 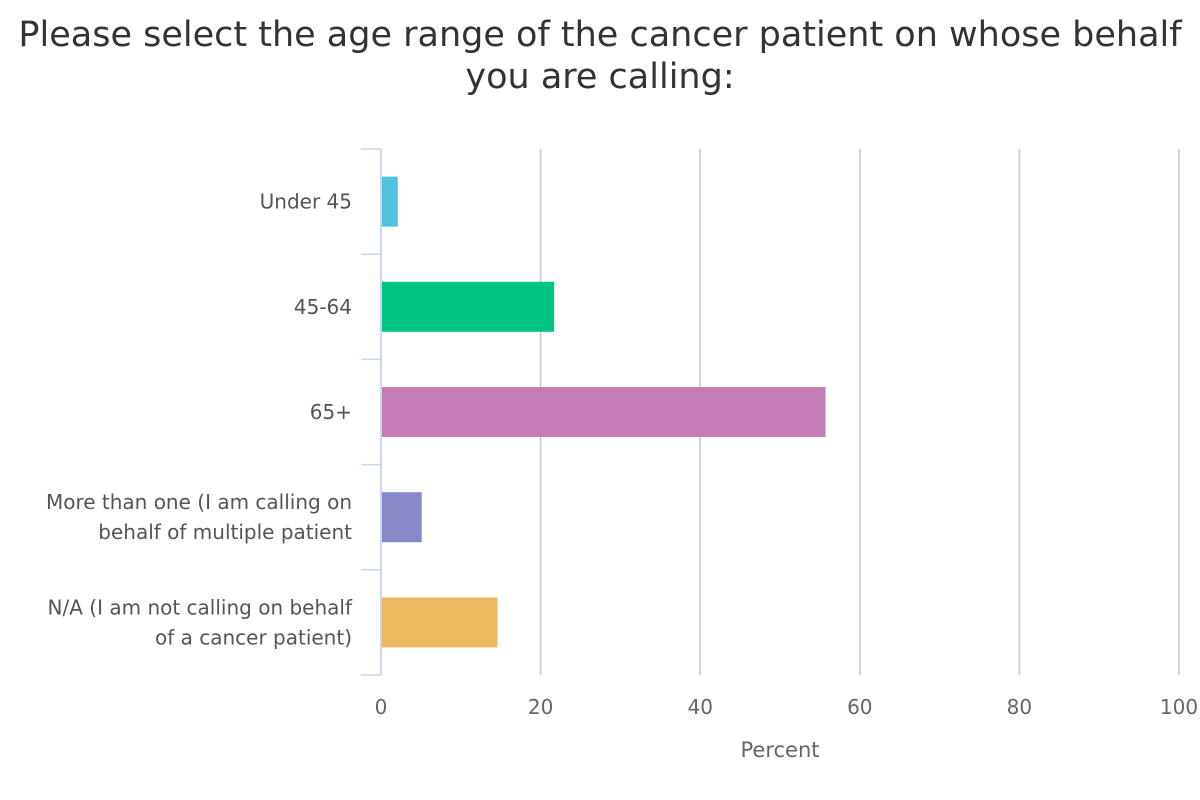 I want to click on category-label: behalf of multiple patient, so click(x=225, y=532).